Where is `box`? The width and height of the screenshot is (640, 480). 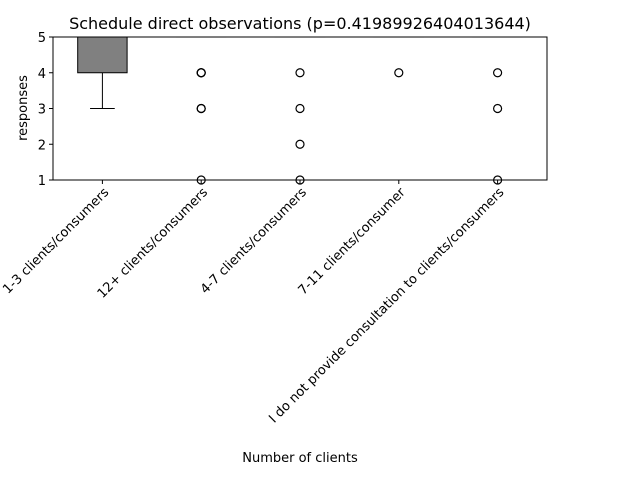
box is located at coordinates (102, 55).